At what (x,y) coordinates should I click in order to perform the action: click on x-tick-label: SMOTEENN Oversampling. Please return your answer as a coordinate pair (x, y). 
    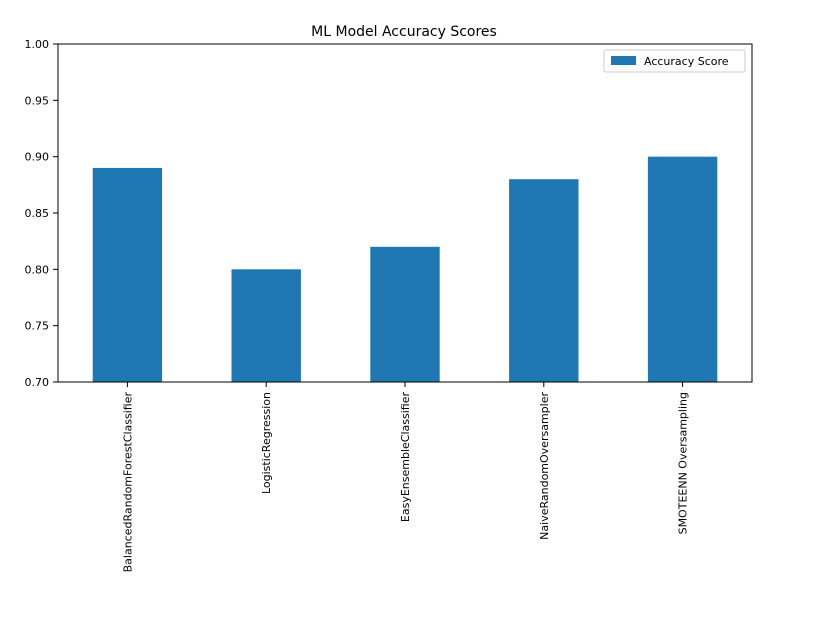
    Looking at the image, I should click on (683, 463).